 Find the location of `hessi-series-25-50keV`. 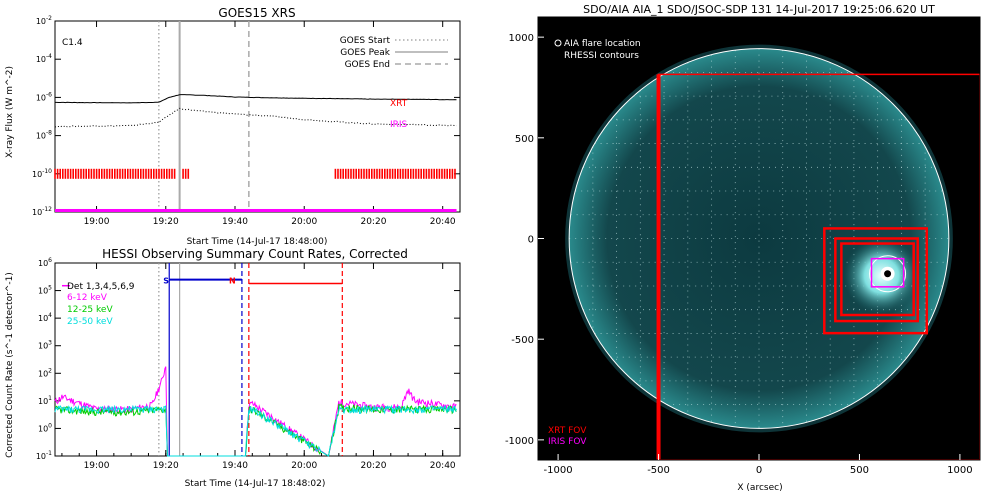

hessi-series-25-50keV is located at coordinates (255, 430).